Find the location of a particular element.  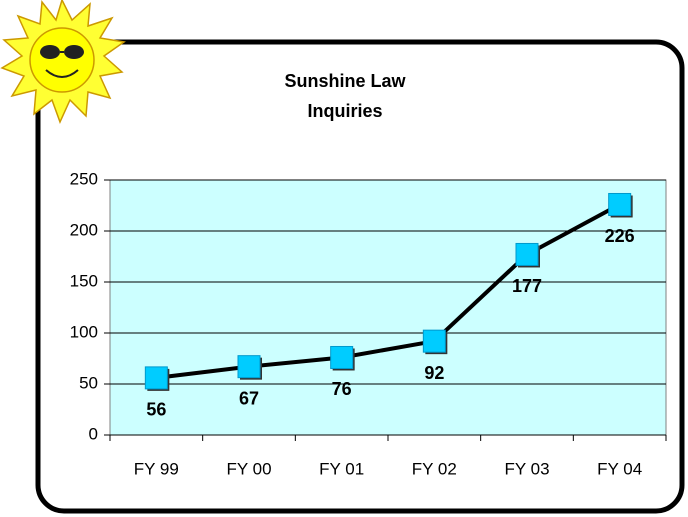

y-tick-label: 150 is located at coordinates (84, 280).